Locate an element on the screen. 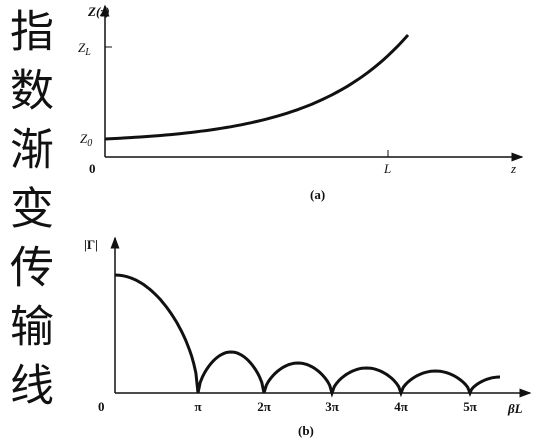 This screenshot has width=536, height=442. z0-sub: 0 is located at coordinates (89, 143).